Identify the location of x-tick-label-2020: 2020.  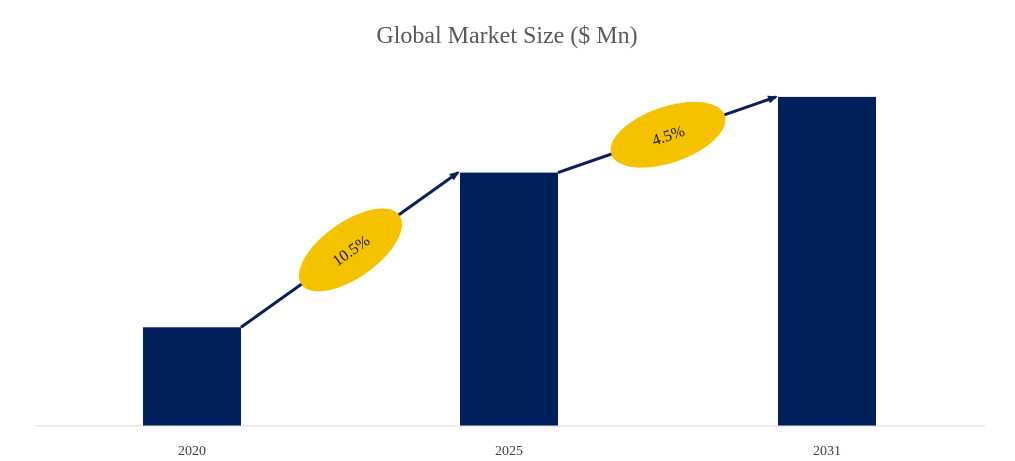
(192, 451).